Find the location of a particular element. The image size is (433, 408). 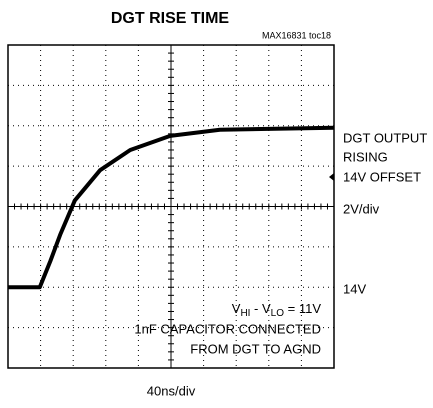

right-label: 2V/div is located at coordinates (361, 208).